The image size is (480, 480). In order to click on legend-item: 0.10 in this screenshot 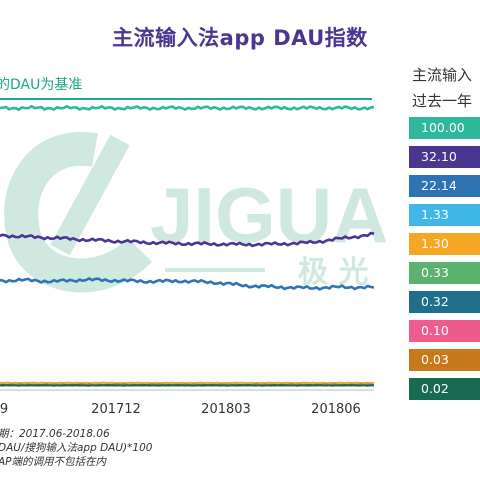, I will do `click(444, 331)`.